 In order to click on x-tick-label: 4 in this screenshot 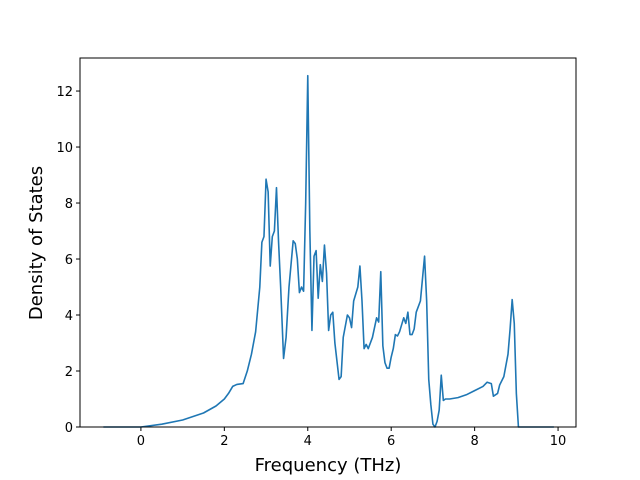, I will do `click(308, 441)`.